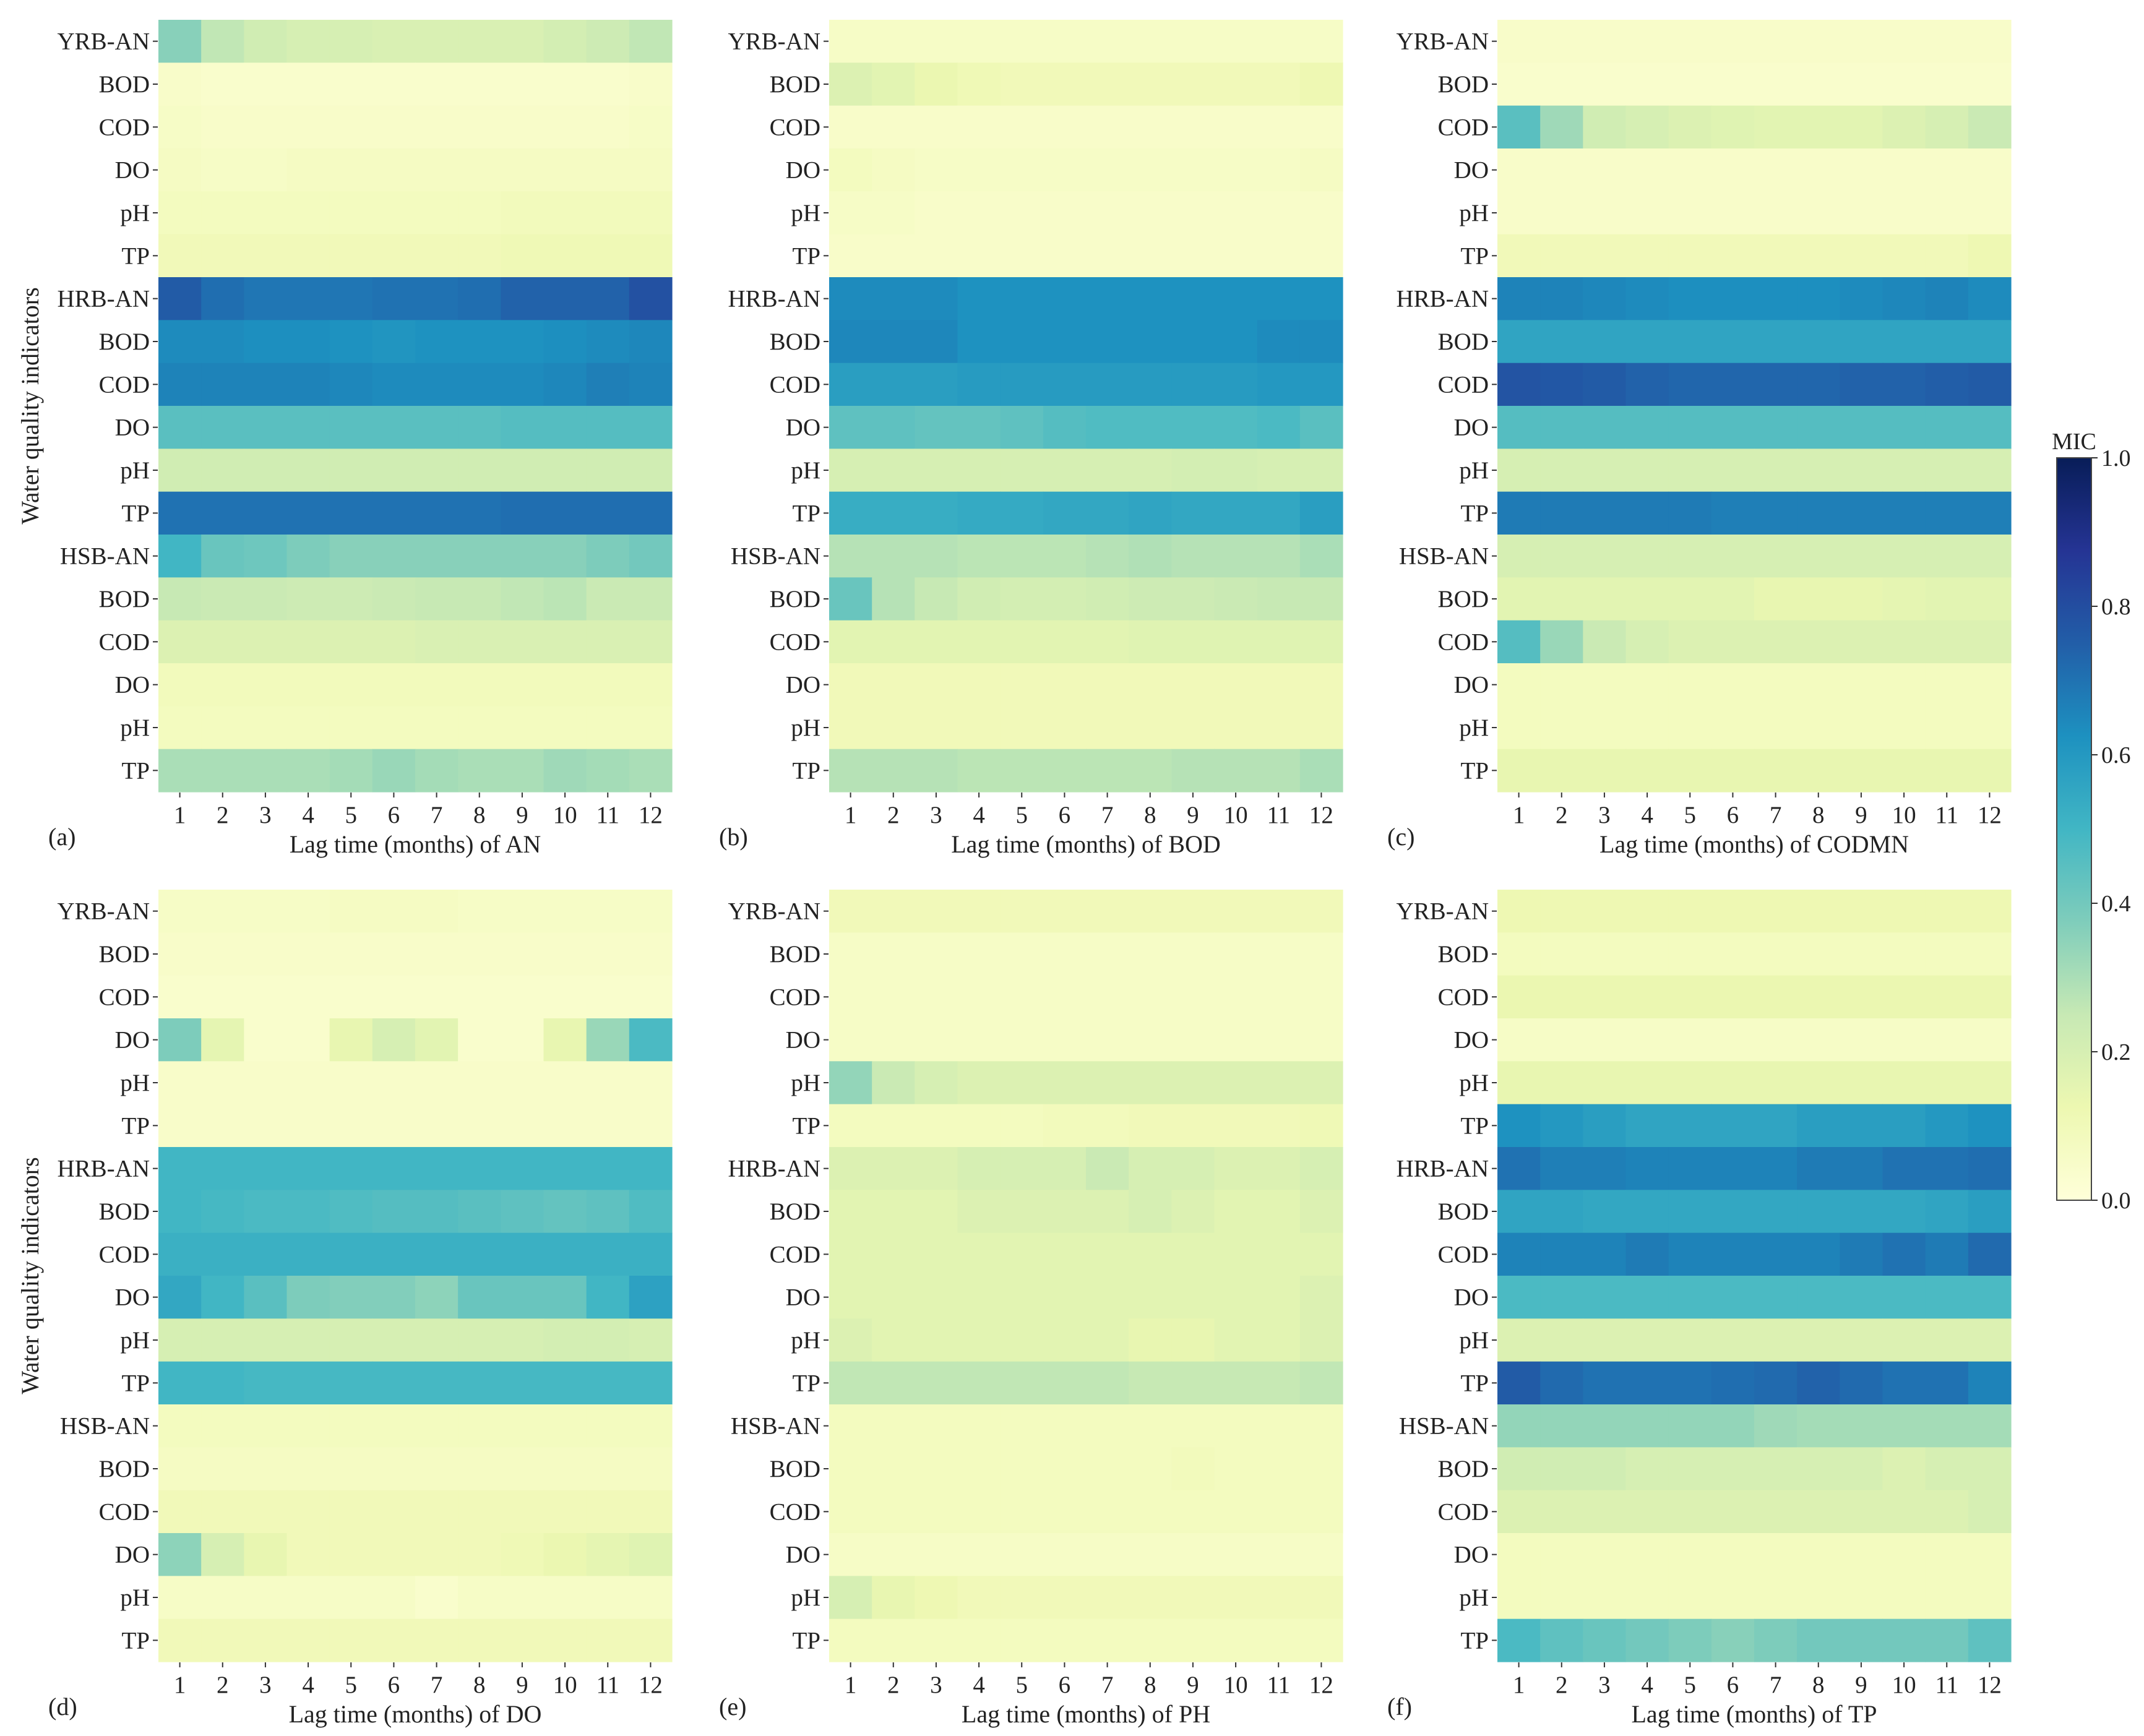 The height and width of the screenshot is (1736, 2144). Describe the element at coordinates (732, 1707) in the screenshot. I see `panel-label: (e)` at that location.